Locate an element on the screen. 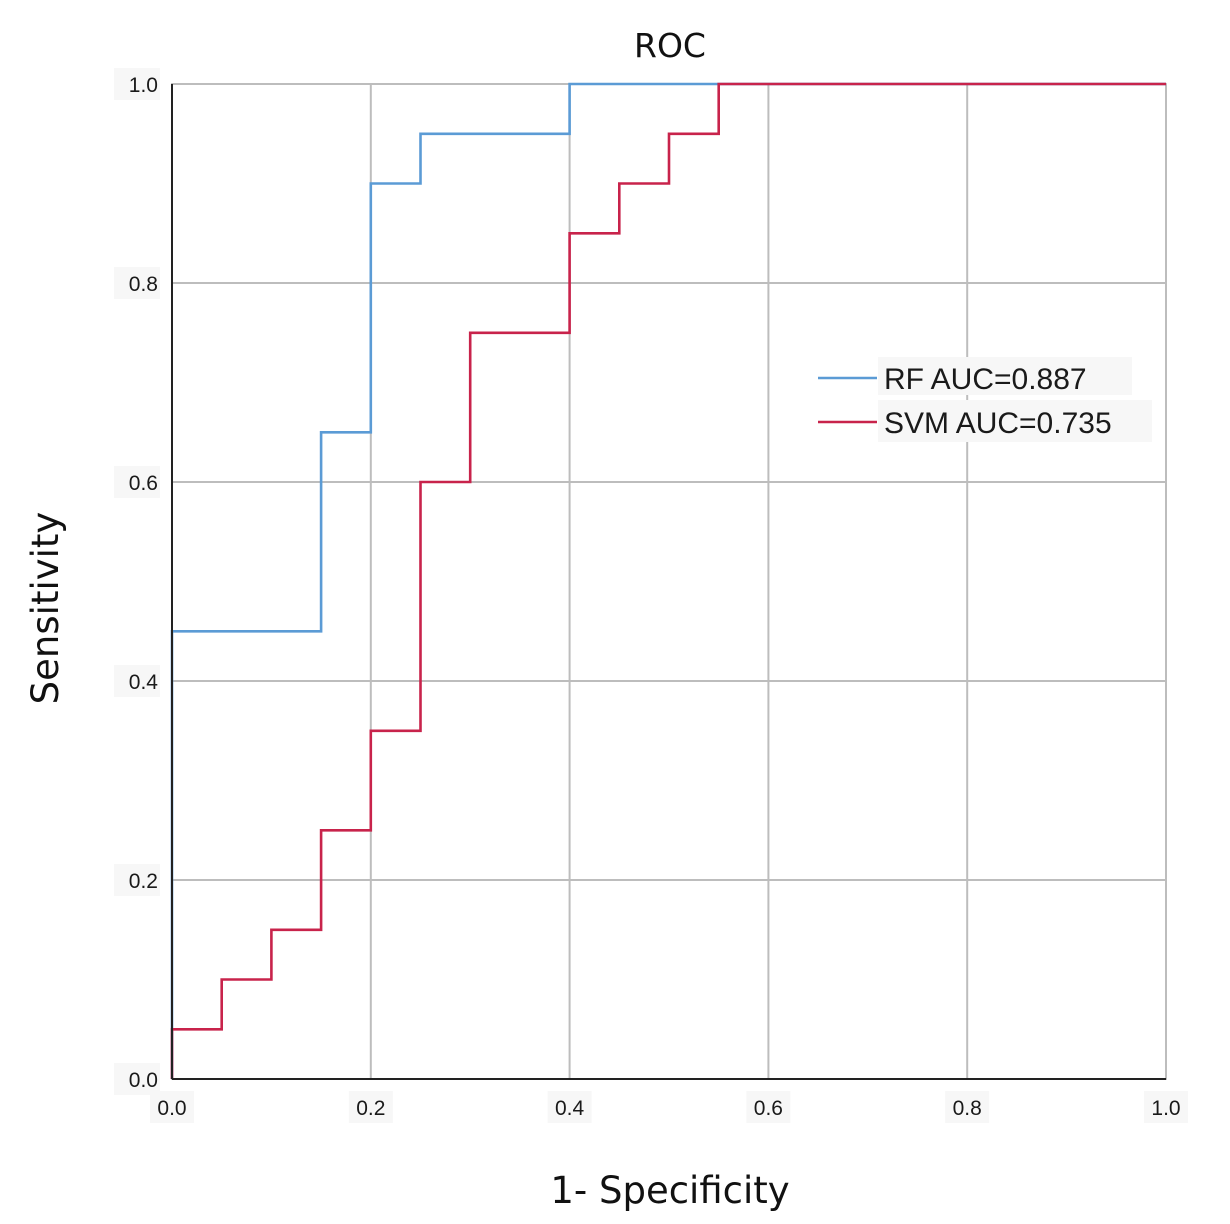 The image size is (1230, 1224). x-tick-label-0: 0.0 is located at coordinates (171, 1108).